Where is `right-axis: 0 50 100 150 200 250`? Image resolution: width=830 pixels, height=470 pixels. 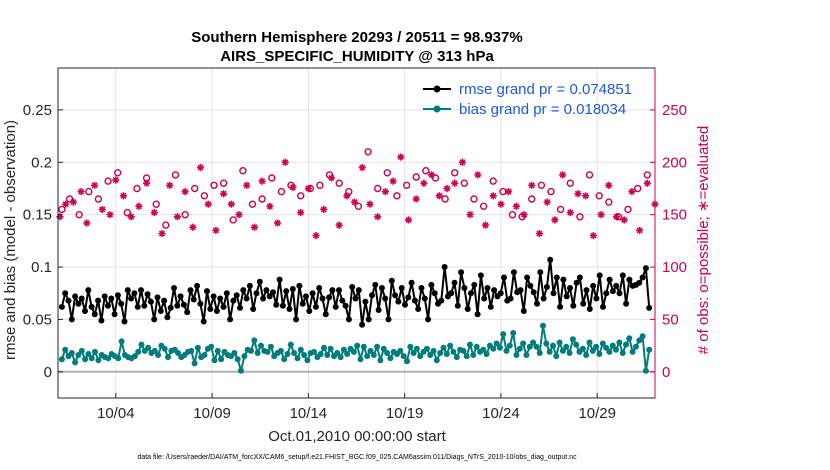 right-axis: 0 50 100 150 200 250 is located at coordinates (668, 233).